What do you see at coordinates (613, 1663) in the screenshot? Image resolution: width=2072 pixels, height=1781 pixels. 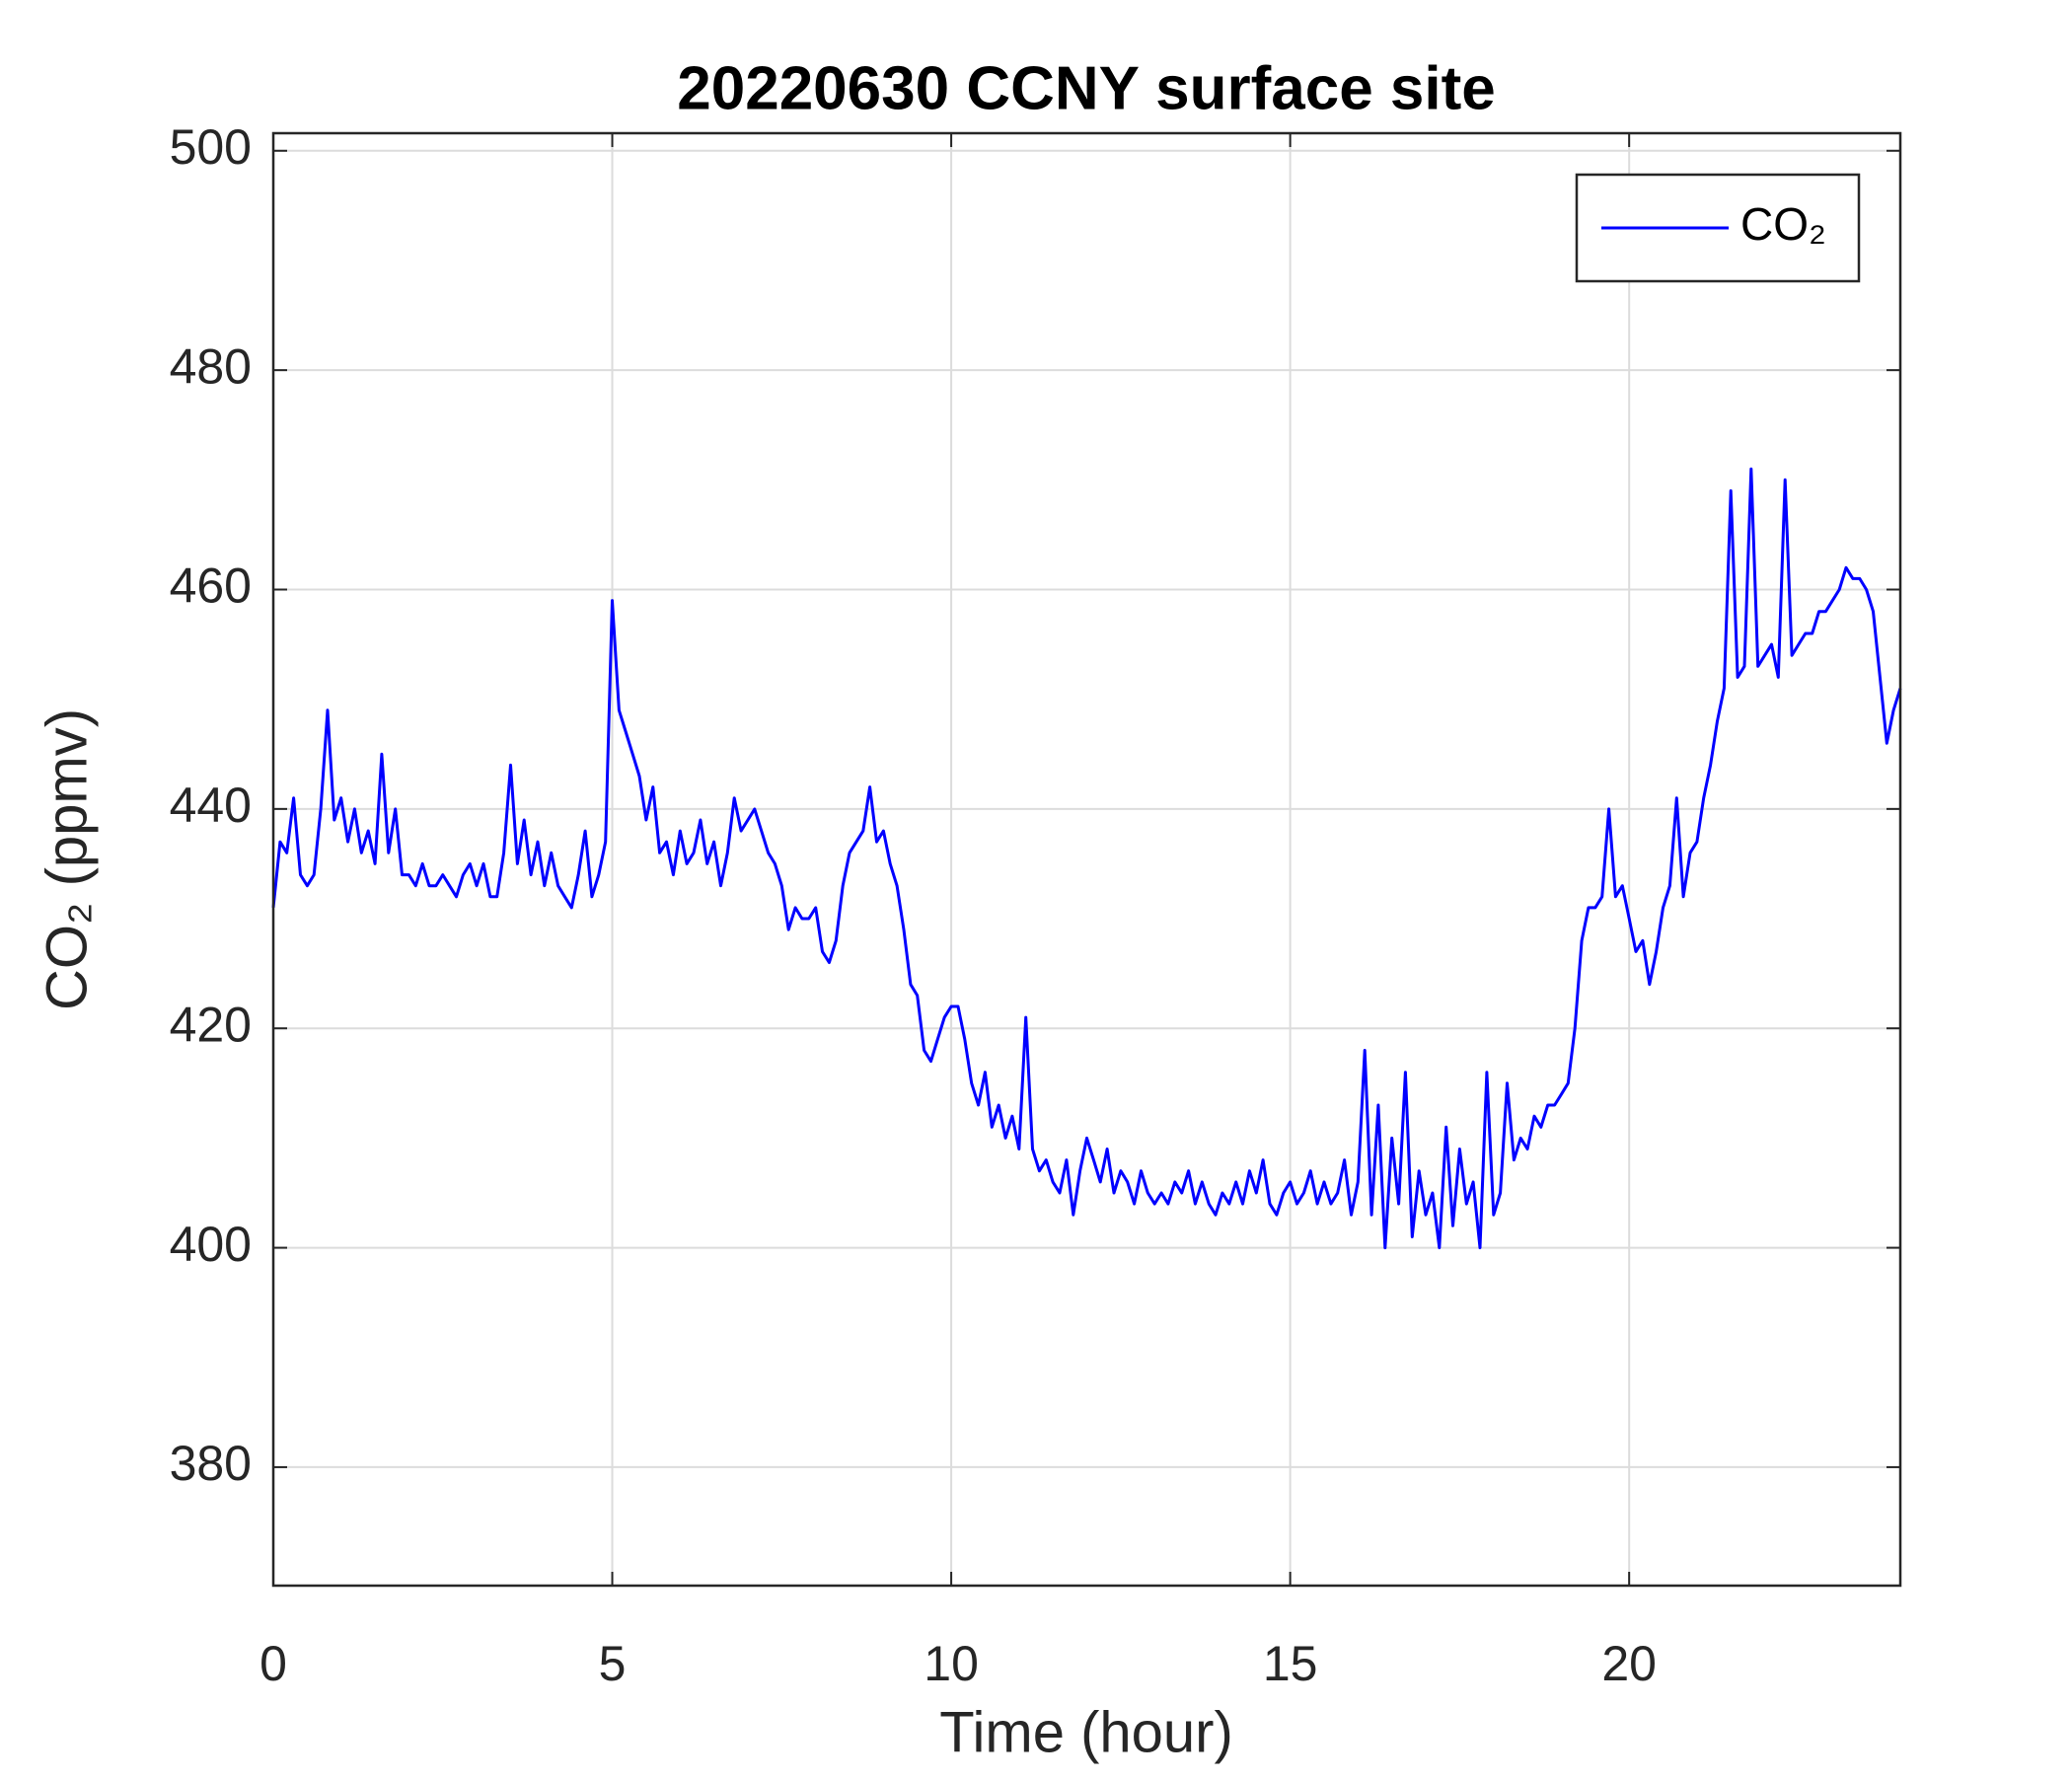 I see `x-tick-label: 5` at bounding box center [613, 1663].